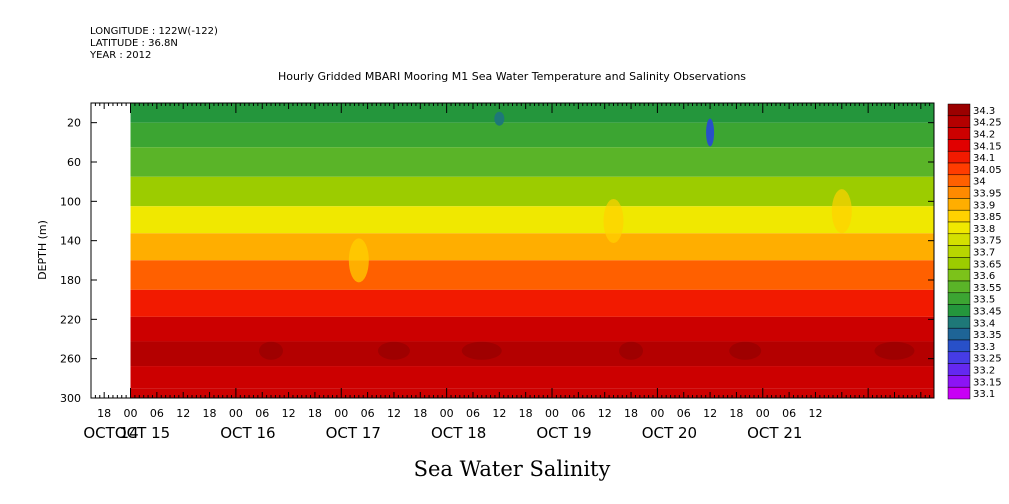  Describe the element at coordinates (70, 359) in the screenshot. I see `y-tick-label: 260` at that location.